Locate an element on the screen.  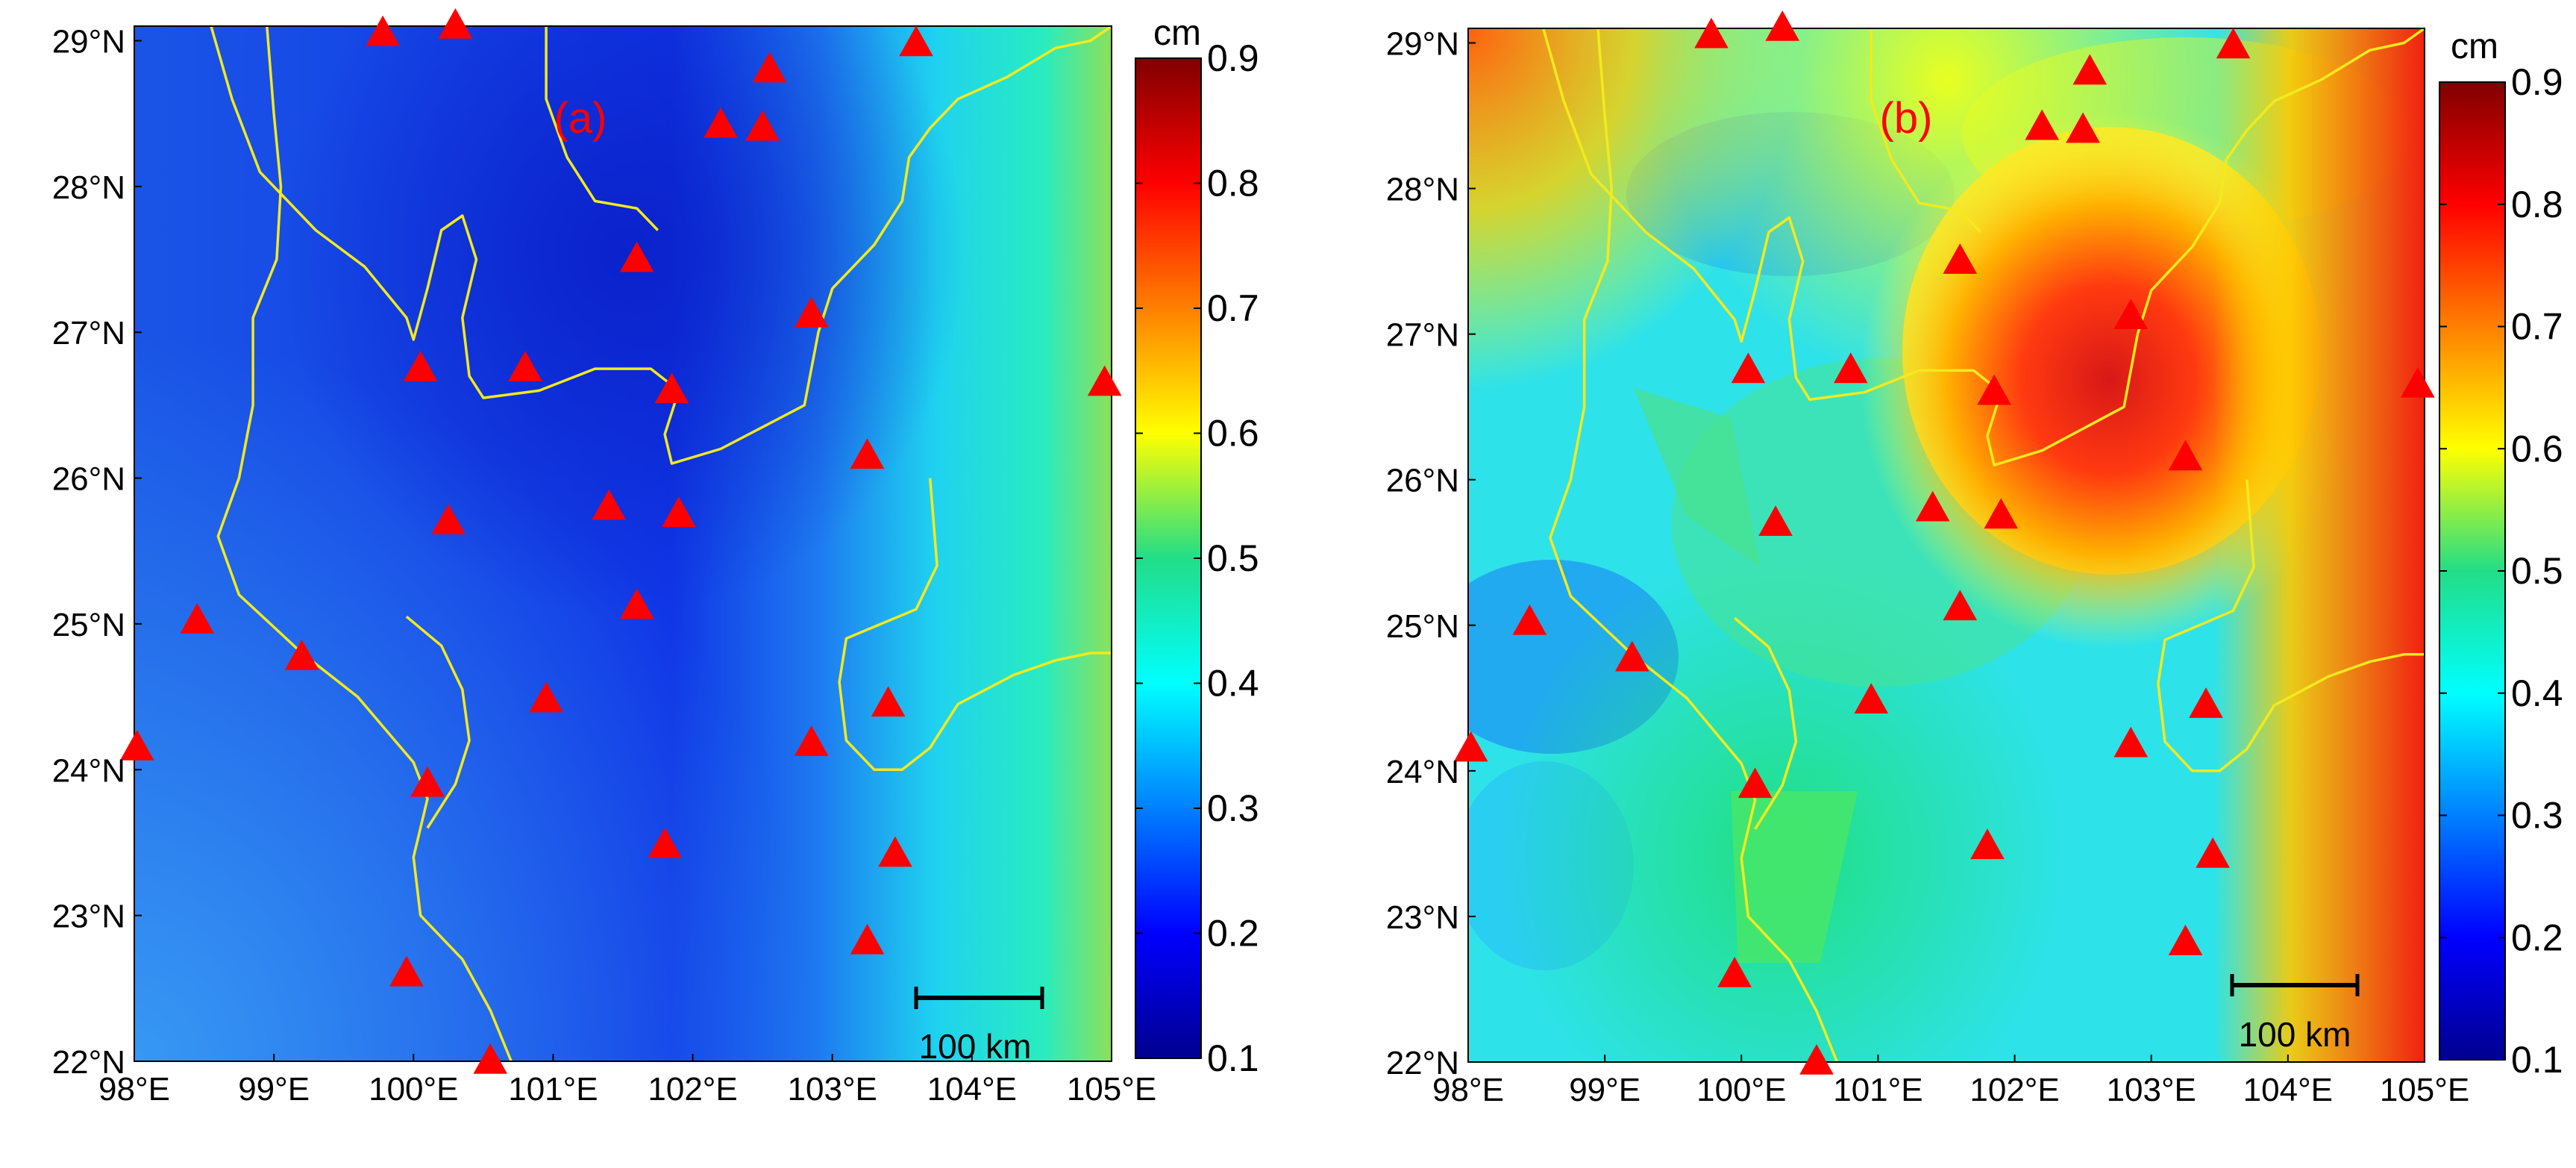
lon-tick-label: 105°E is located at coordinates (2424, 1090).